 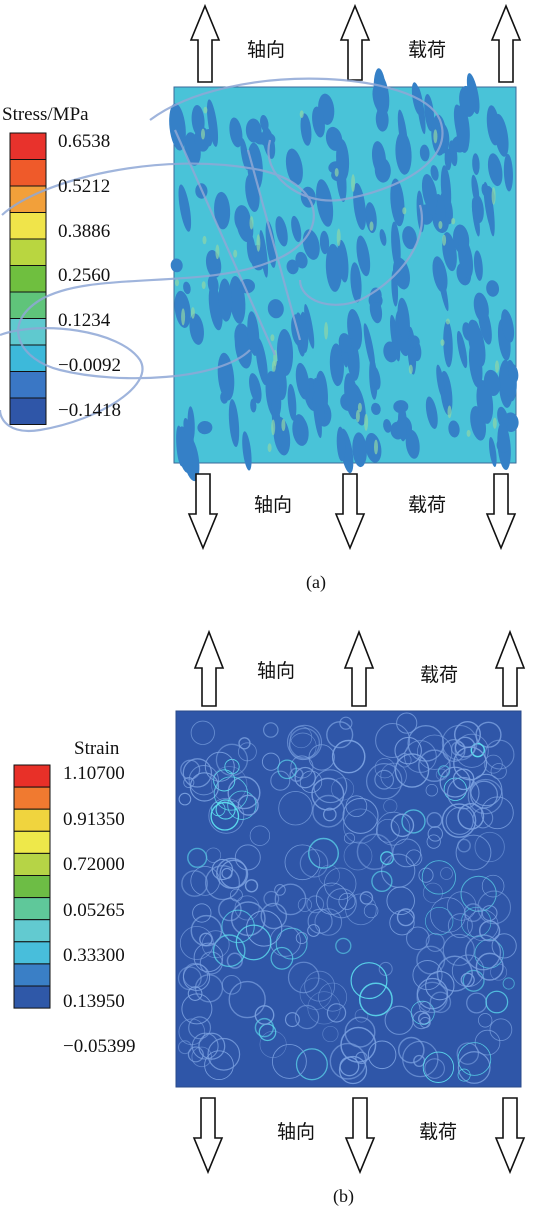 What do you see at coordinates (94, 773) in the screenshot?
I see `strain-legend-label: 1.10700` at bounding box center [94, 773].